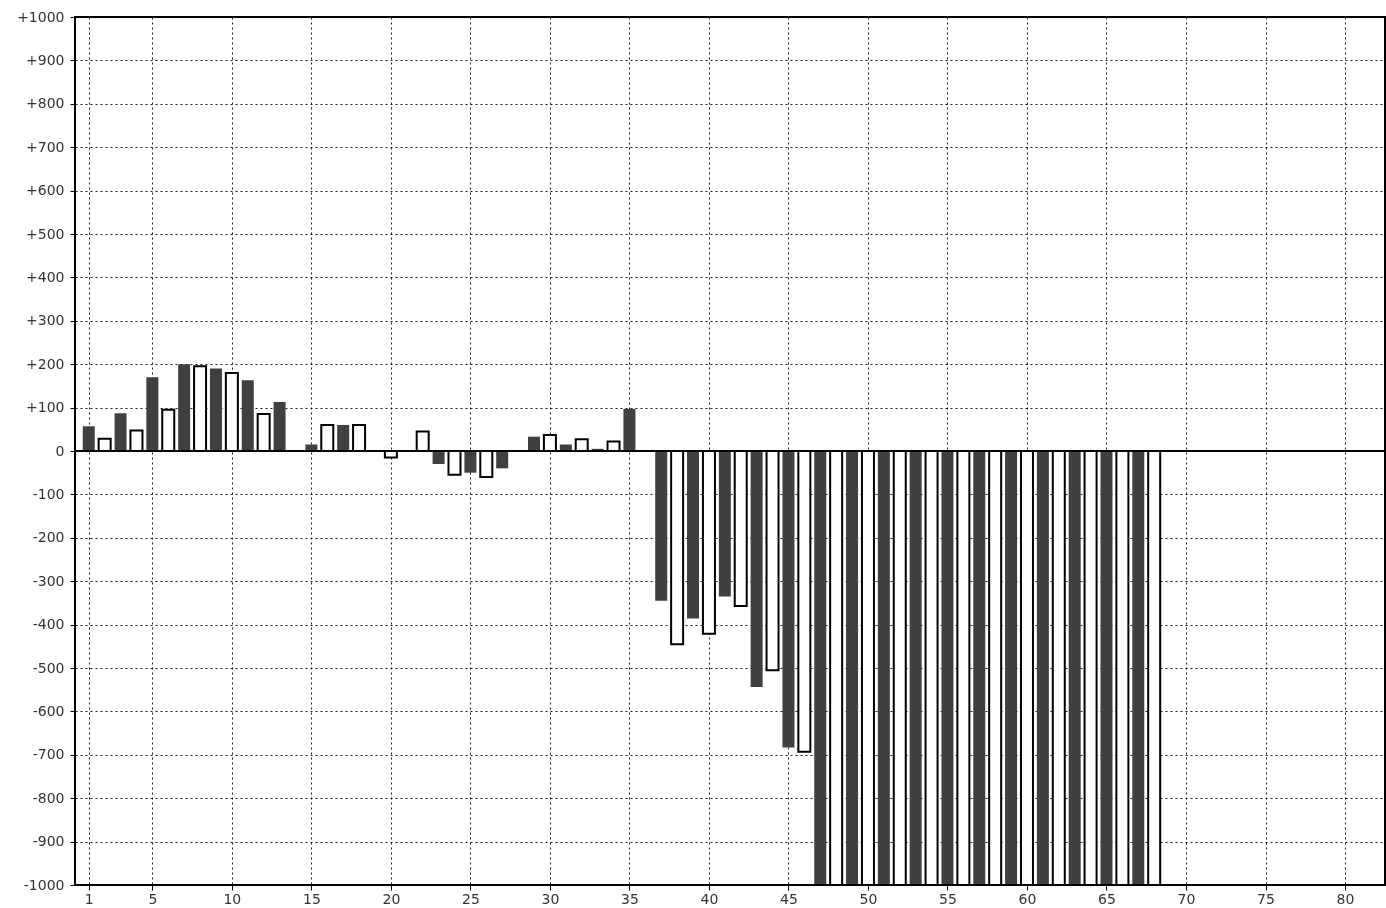 The image size is (1386, 908). Describe the element at coordinates (48, 580) in the screenshot. I see `y-tick-label: -300` at that location.